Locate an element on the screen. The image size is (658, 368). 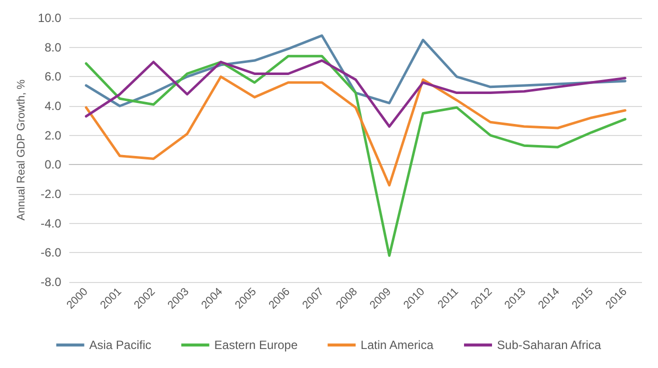
legend-label: Eastern Europe is located at coordinates (256, 345).